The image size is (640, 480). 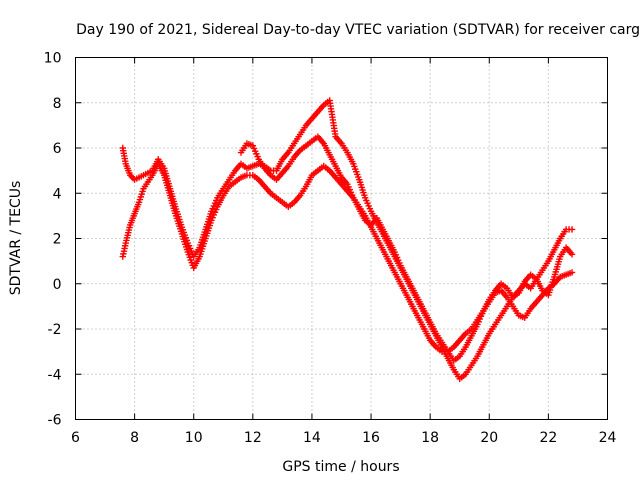 What do you see at coordinates (489, 438) in the screenshot?
I see `x-tick-label: 20` at bounding box center [489, 438].